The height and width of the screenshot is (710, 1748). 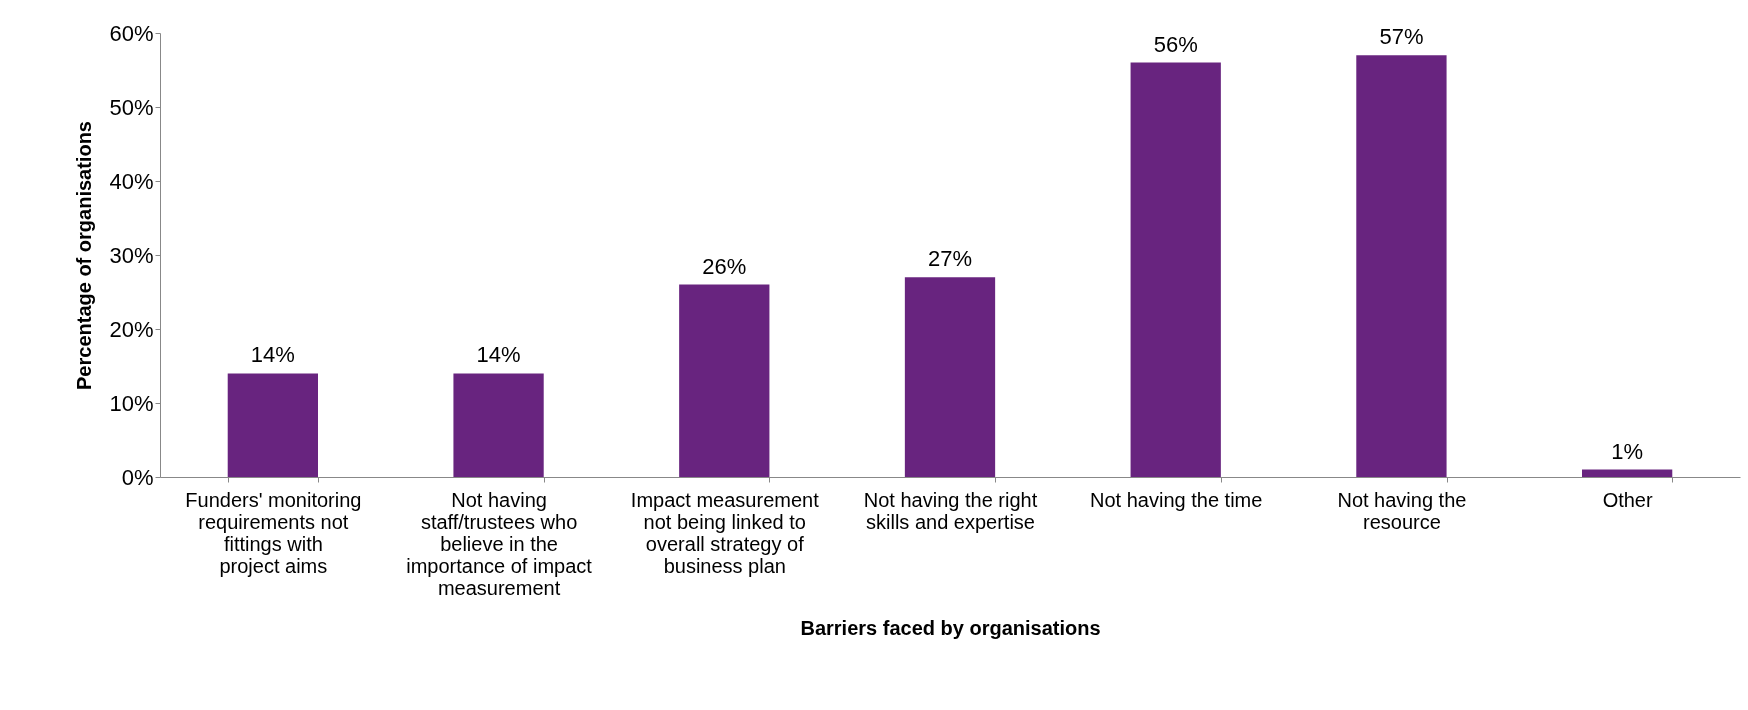 What do you see at coordinates (131, 403) in the screenshot?
I see `y-tick-label: 10%` at bounding box center [131, 403].